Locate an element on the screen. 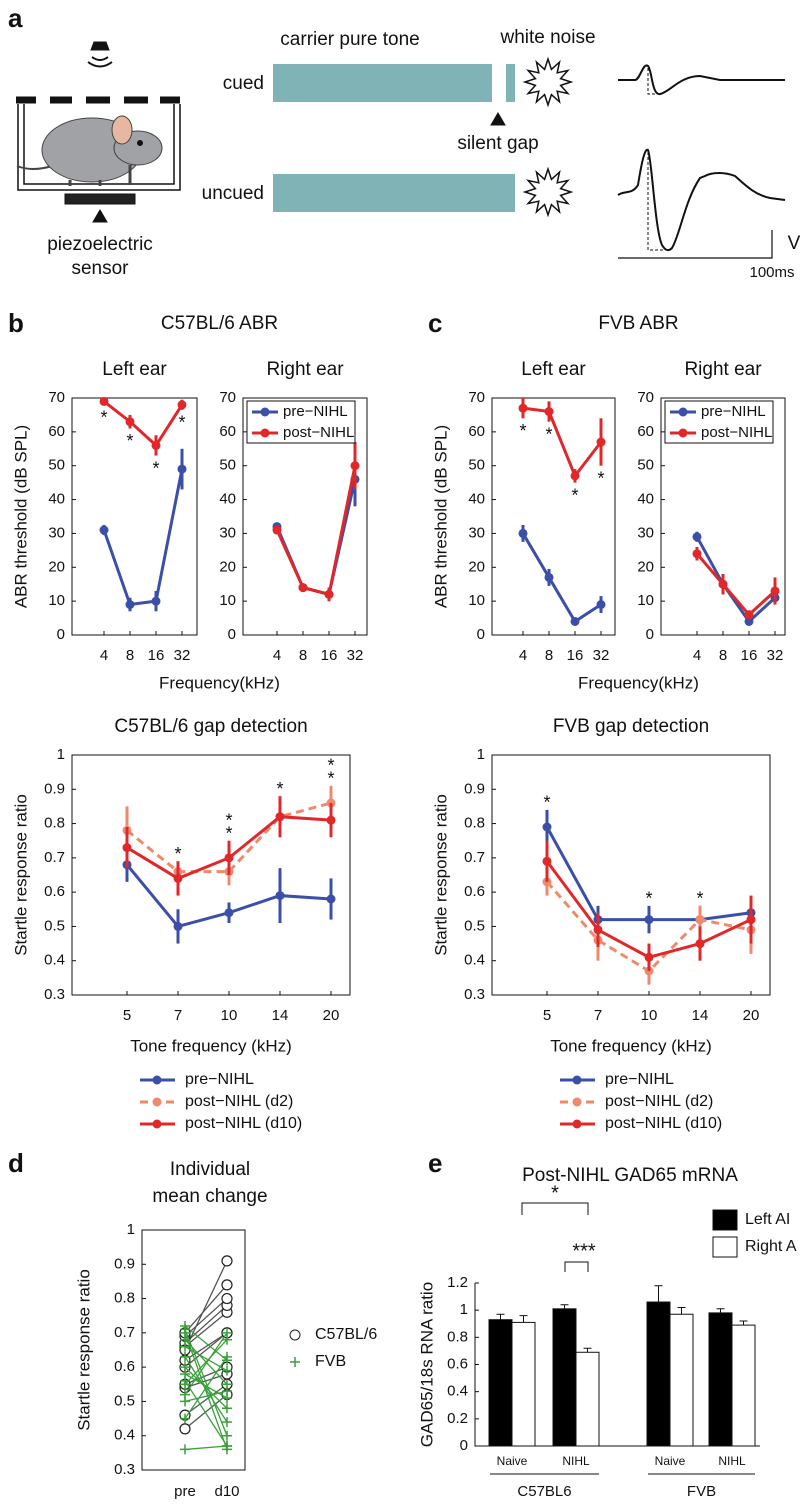  y-tick-label: 10 is located at coordinates (227, 600).